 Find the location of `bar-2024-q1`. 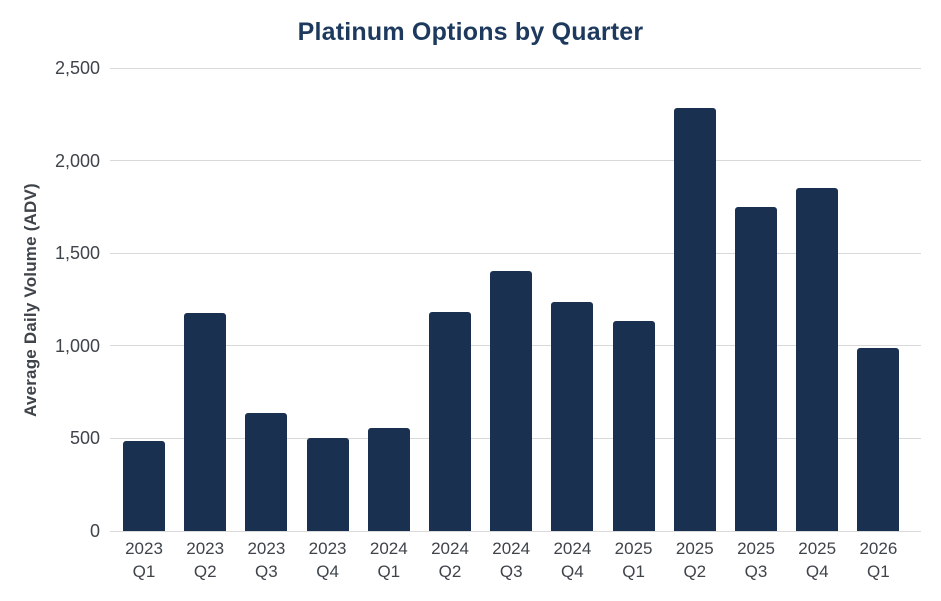

bar-2024-q1 is located at coordinates (388, 479).